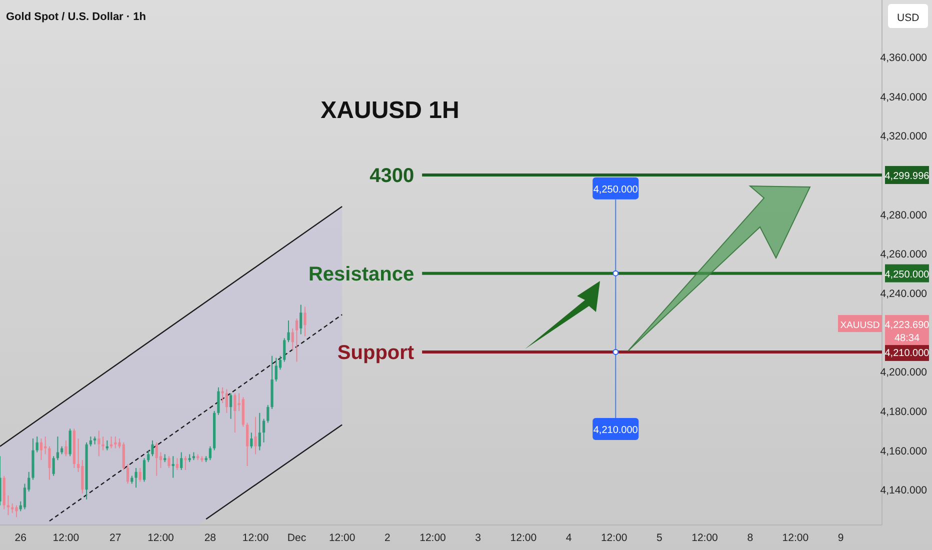 The height and width of the screenshot is (550, 932). What do you see at coordinates (904, 58) in the screenshot?
I see `y-tick-label: 4,360.000` at bounding box center [904, 58].